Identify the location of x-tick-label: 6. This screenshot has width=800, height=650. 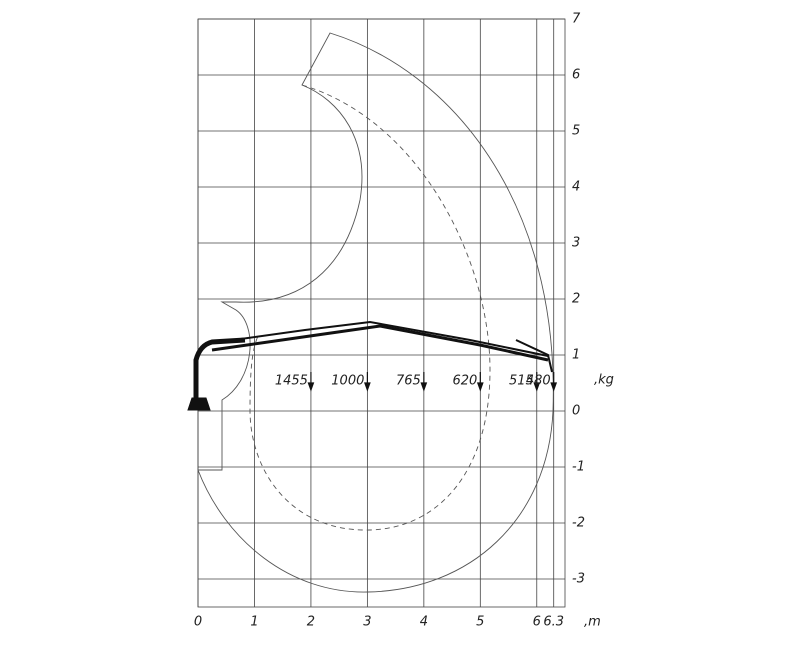
(537, 622).